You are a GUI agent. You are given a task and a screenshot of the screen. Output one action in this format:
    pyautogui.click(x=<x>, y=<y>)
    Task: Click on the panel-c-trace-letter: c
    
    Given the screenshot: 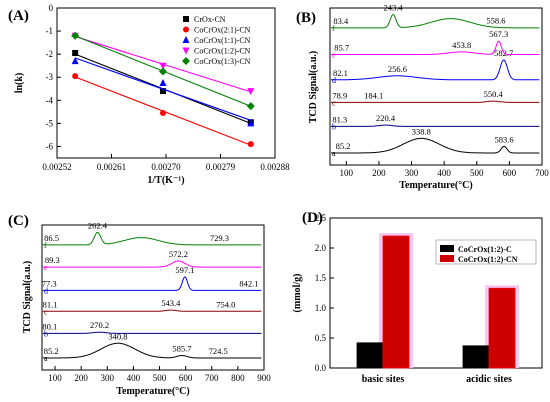 What is the action you would take?
    pyautogui.click(x=46, y=311)
    